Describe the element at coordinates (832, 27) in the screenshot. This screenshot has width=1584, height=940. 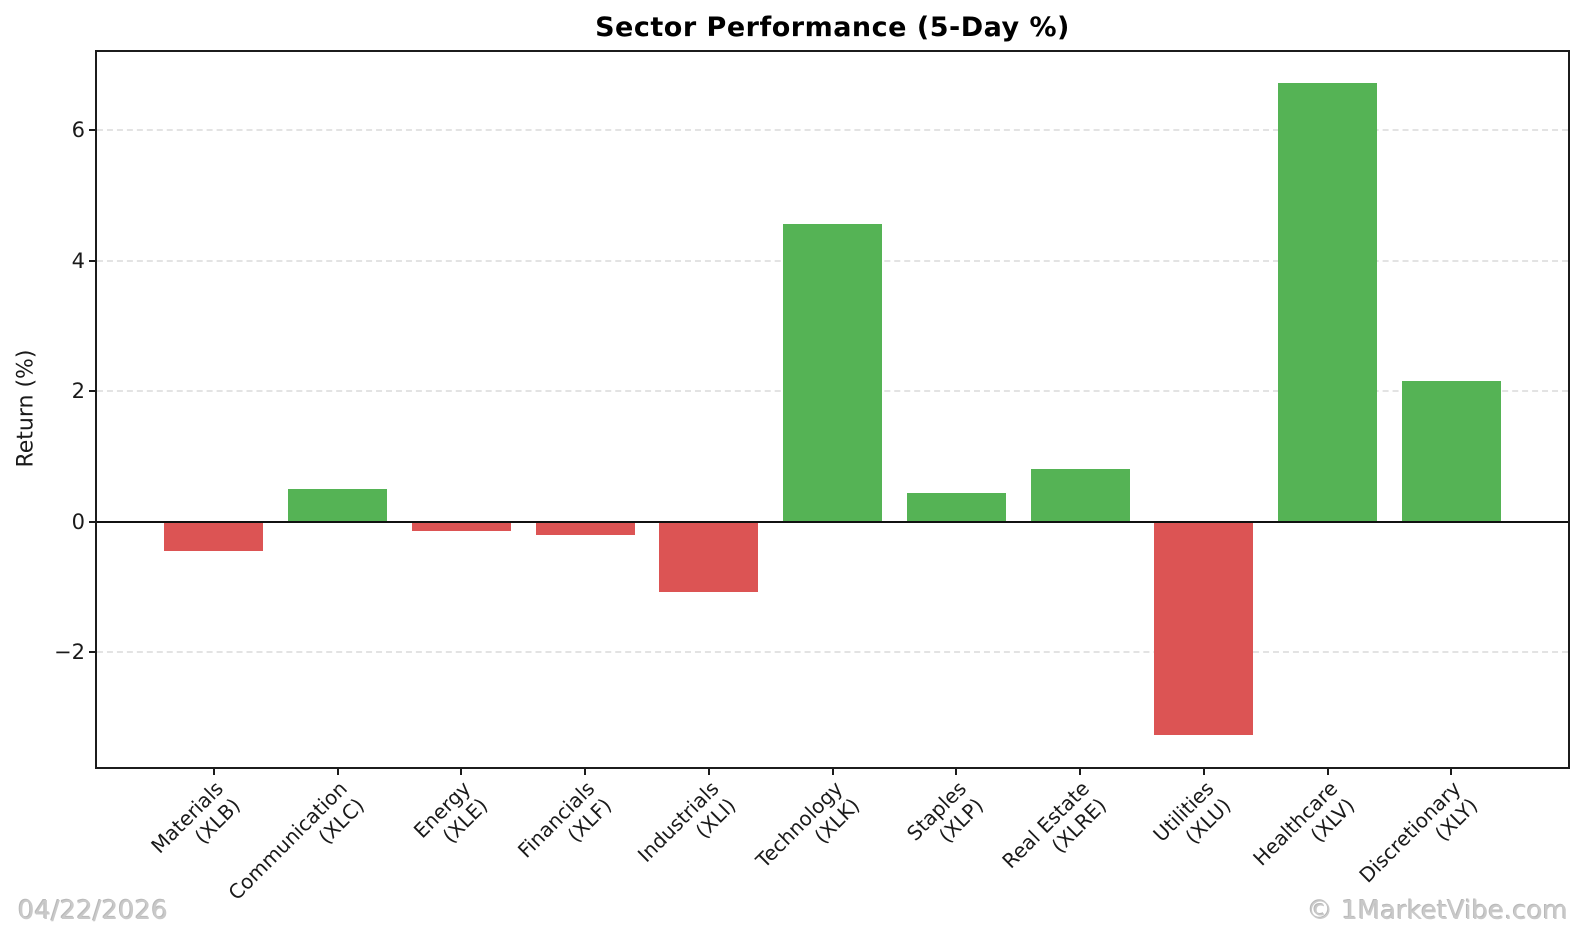
I see `chart-title: Sector Performance (5-Day %)` at that location.